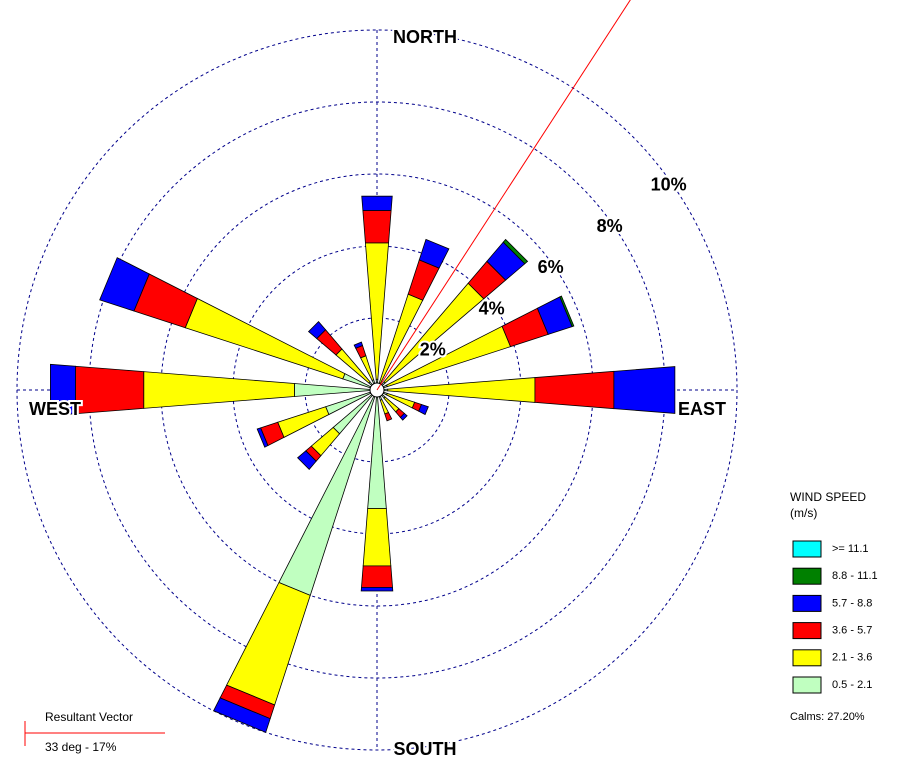 The image size is (905, 763). What do you see at coordinates (669, 185) in the screenshot?
I see `ring-label: 10%` at bounding box center [669, 185].